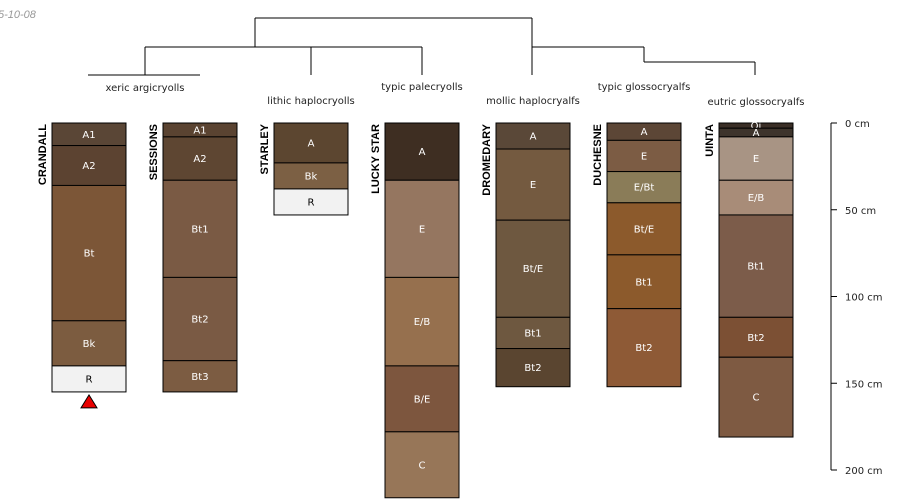 Image resolution: width=900 pixels, height=500 pixels. Describe the element at coordinates (487, 159) in the screenshot. I see `profile-name: DROMEDARY` at that location.